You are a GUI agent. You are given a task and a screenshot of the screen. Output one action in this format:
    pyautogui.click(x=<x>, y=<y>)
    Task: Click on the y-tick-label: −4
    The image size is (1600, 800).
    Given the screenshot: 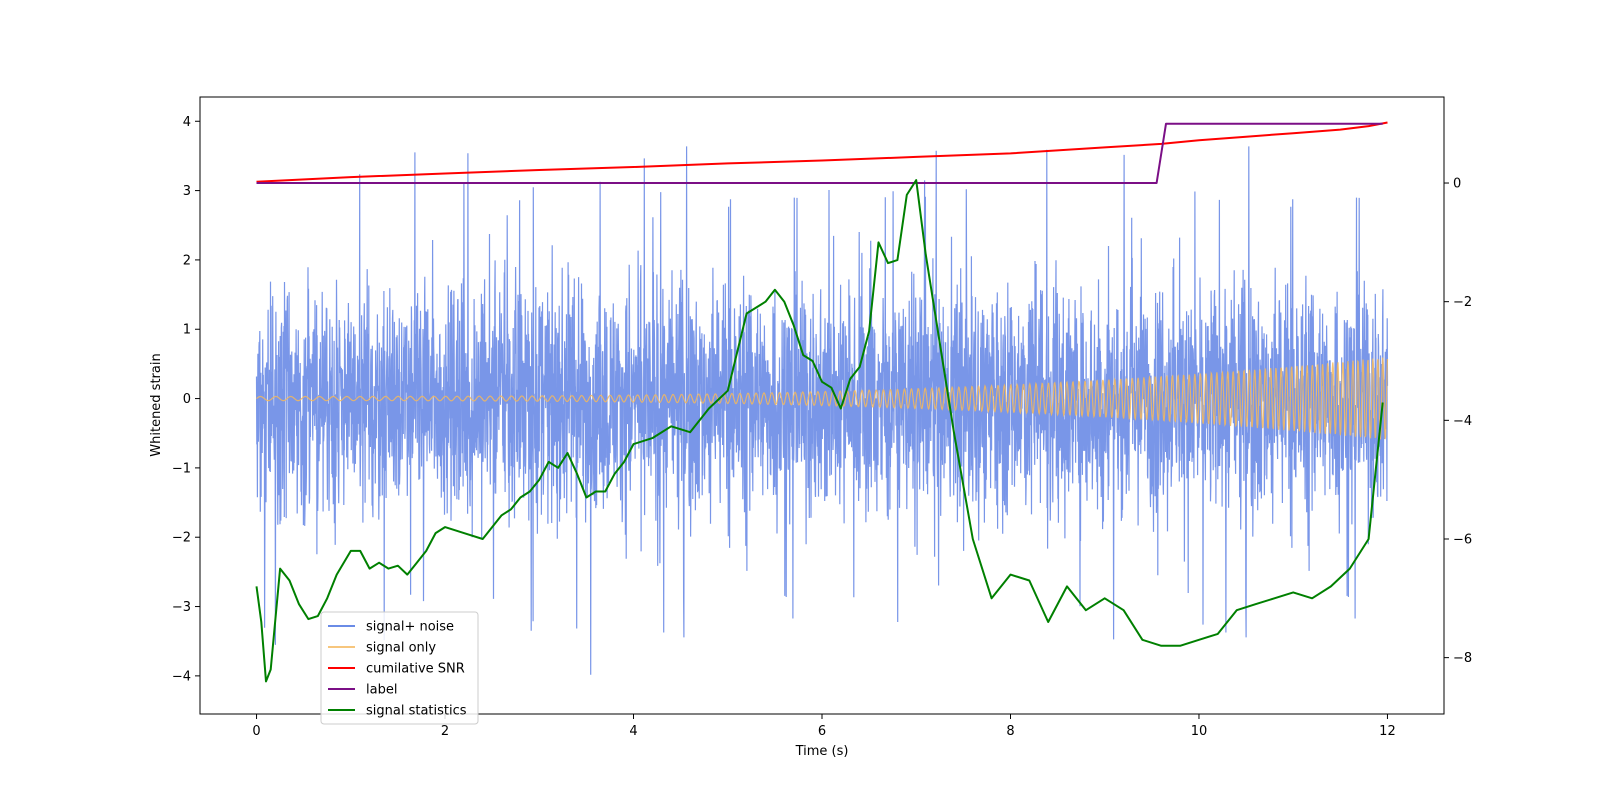 What is the action you would take?
    pyautogui.click(x=181, y=676)
    